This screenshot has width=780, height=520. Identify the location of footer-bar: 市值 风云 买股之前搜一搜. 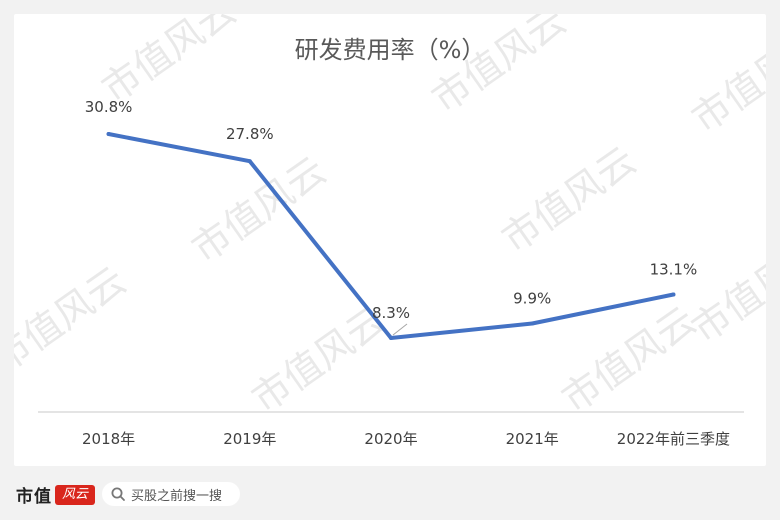
(390, 493).